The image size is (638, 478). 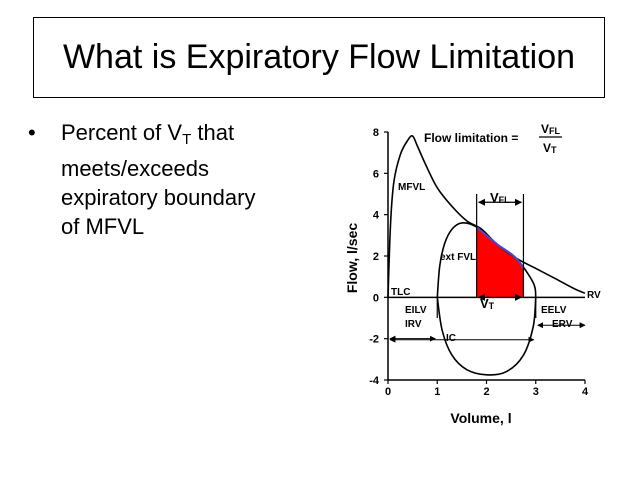 What do you see at coordinates (562, 324) in the screenshot?
I see `erv-label: ERV` at bounding box center [562, 324].